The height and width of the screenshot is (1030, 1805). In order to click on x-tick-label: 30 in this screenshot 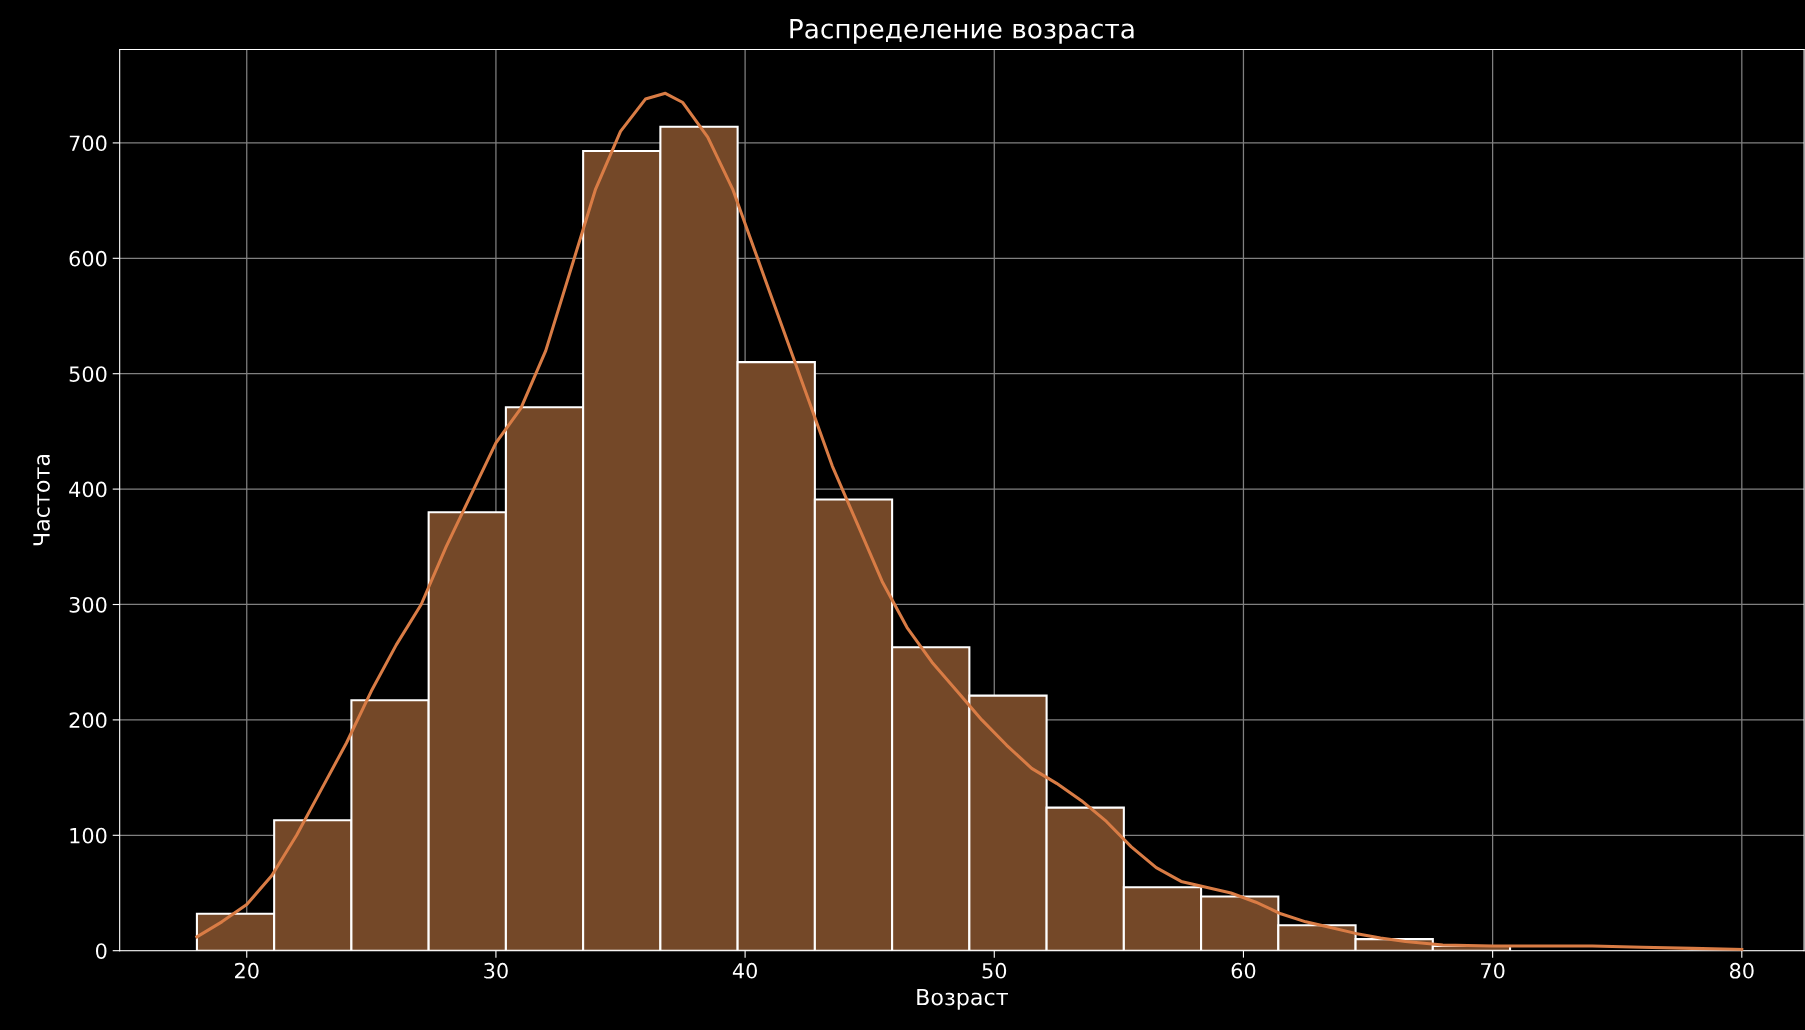, I will do `click(496, 970)`.